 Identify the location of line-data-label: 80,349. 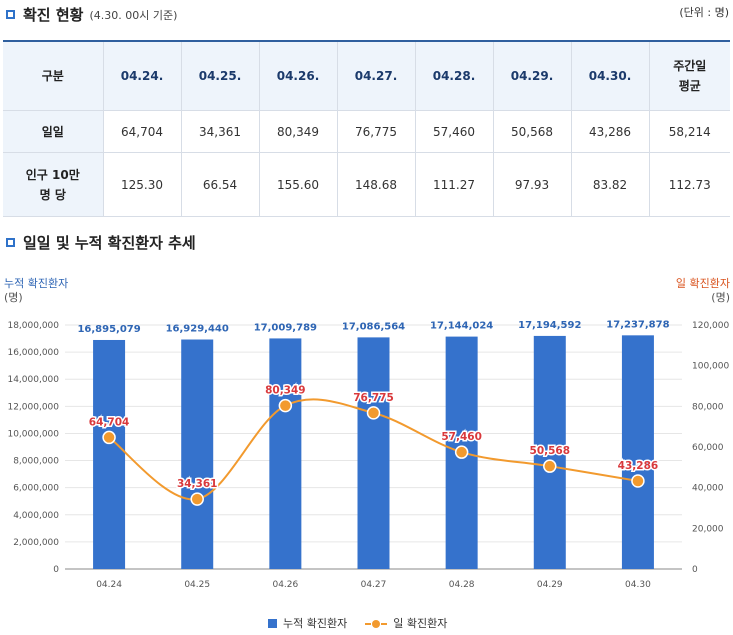
(285, 391).